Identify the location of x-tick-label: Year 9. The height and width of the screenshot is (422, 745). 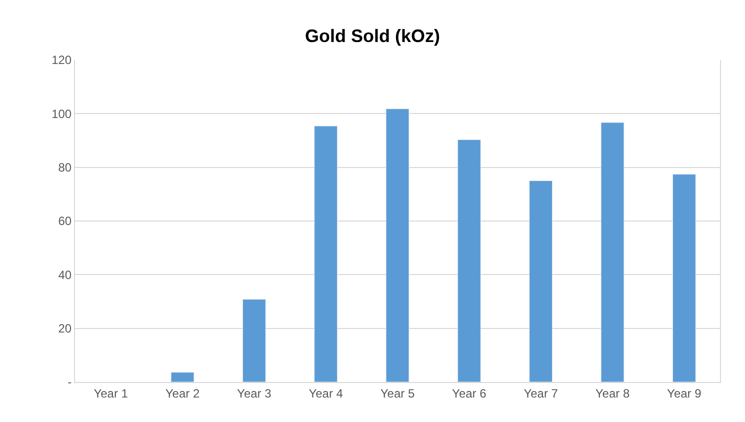
(684, 393).